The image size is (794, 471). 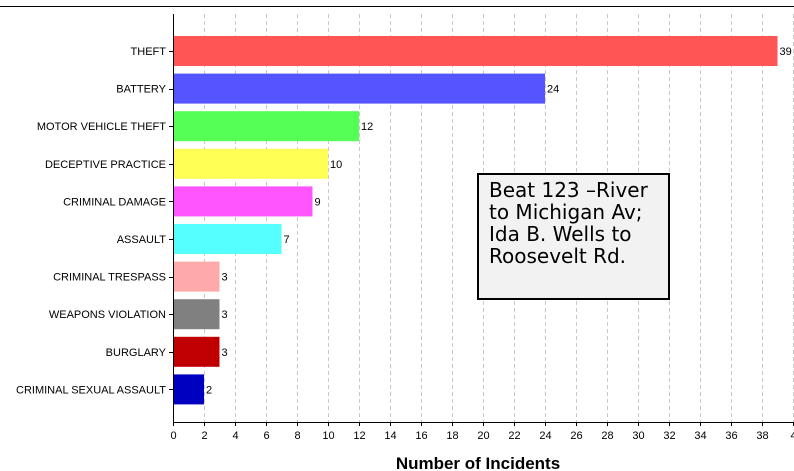 I want to click on category-label: CRIMINAL DAMAGE, so click(x=114, y=202).